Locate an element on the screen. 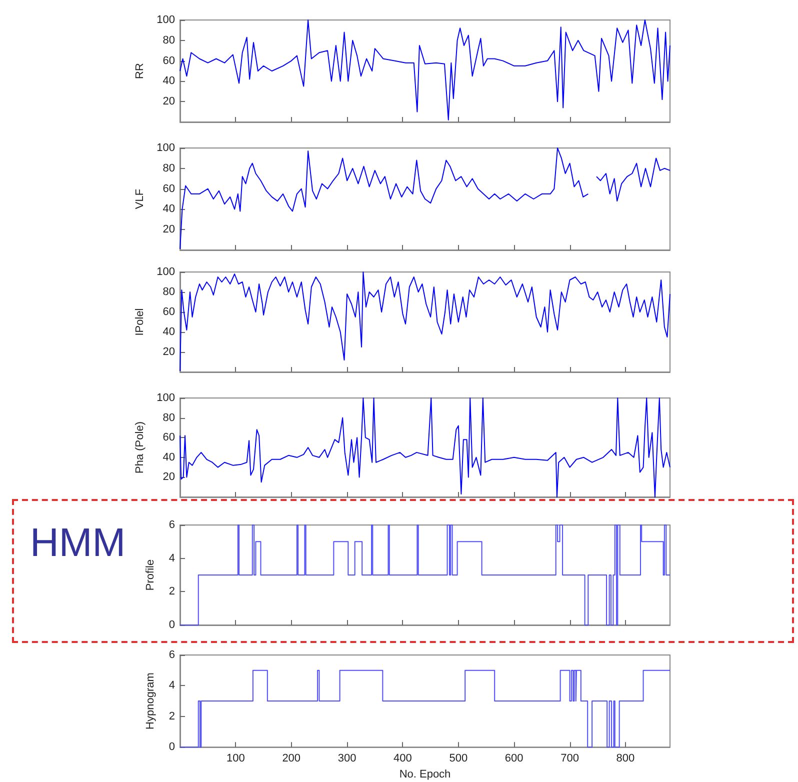 Image resolution: width=798 pixels, height=782 pixels. y-axis-title: IPolel is located at coordinates (140, 322).